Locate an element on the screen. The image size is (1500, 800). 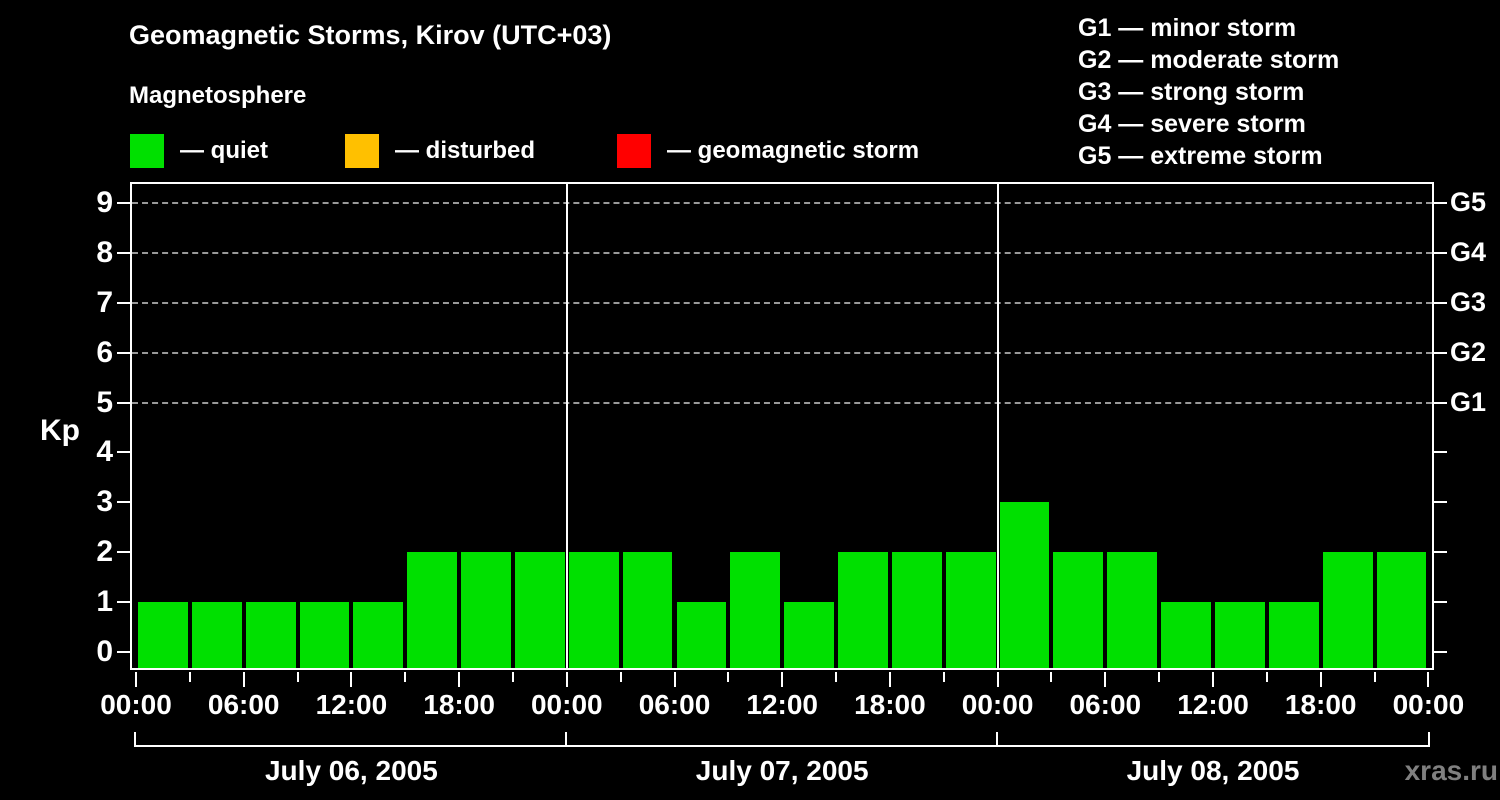
y-tick-label-6: 6 is located at coordinates (104, 352).